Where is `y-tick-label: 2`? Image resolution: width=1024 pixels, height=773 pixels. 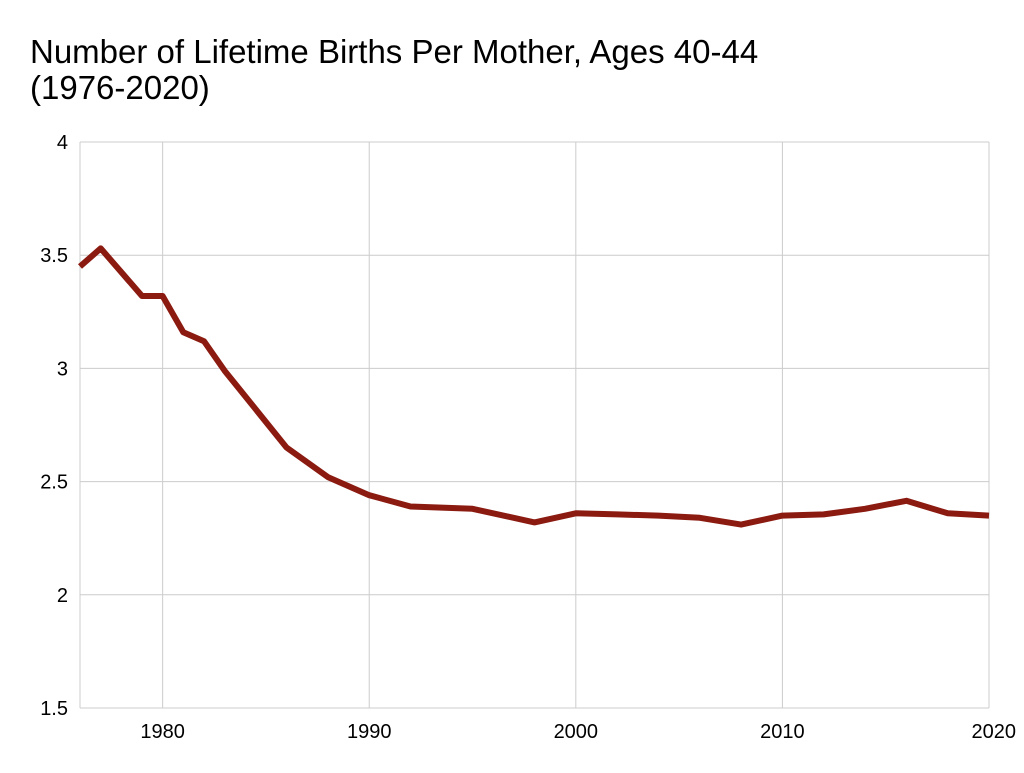
y-tick-label: 2 is located at coordinates (62, 596).